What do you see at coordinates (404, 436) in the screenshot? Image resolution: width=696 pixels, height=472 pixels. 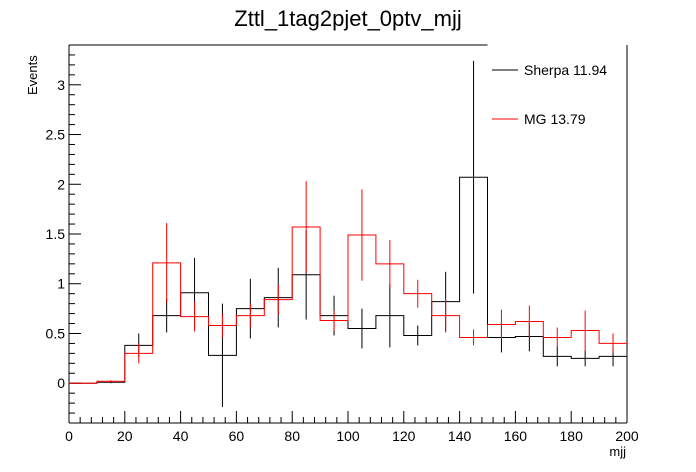 I see `x-tick-label: 120` at bounding box center [404, 436].